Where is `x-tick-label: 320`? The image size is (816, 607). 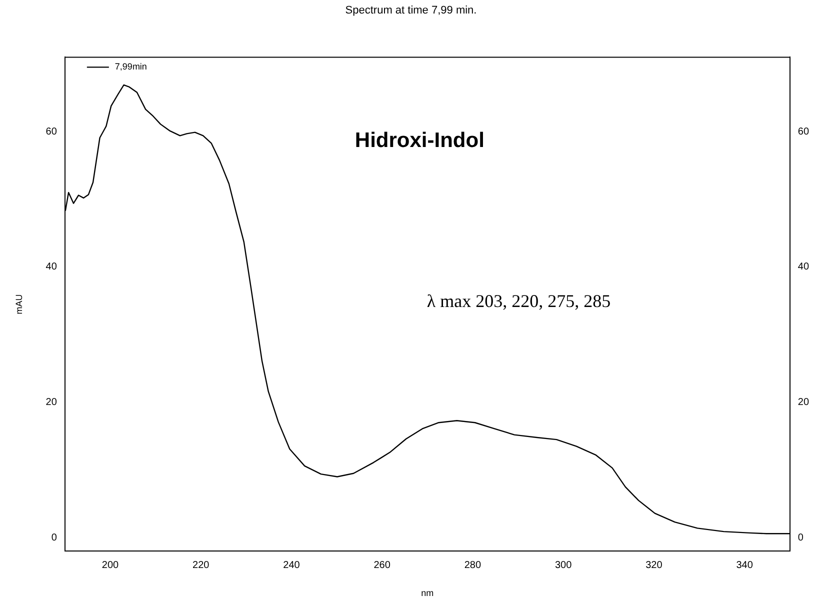
x-tick-label: 320 is located at coordinates (654, 565).